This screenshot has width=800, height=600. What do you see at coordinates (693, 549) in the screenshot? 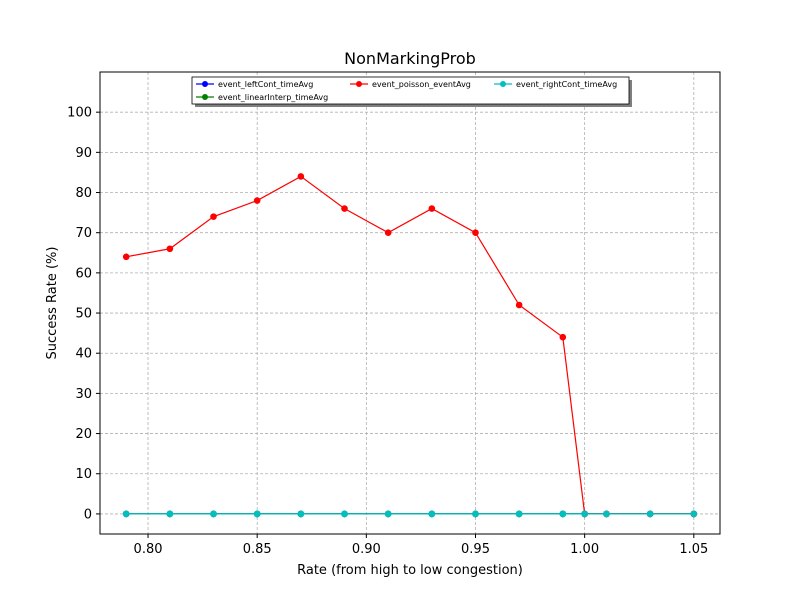
I see `x-tick-label: 1.05` at bounding box center [693, 549].